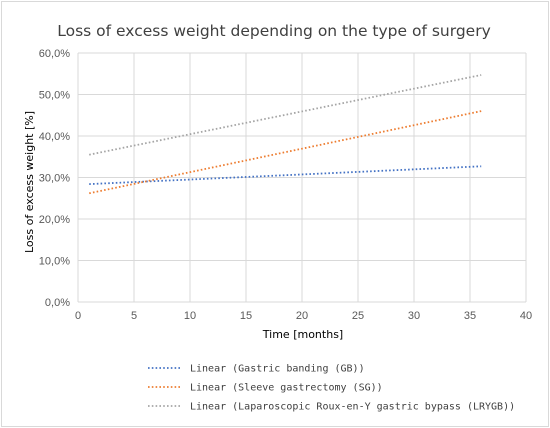  I want to click on x-tick-label: 20, so click(302, 316).